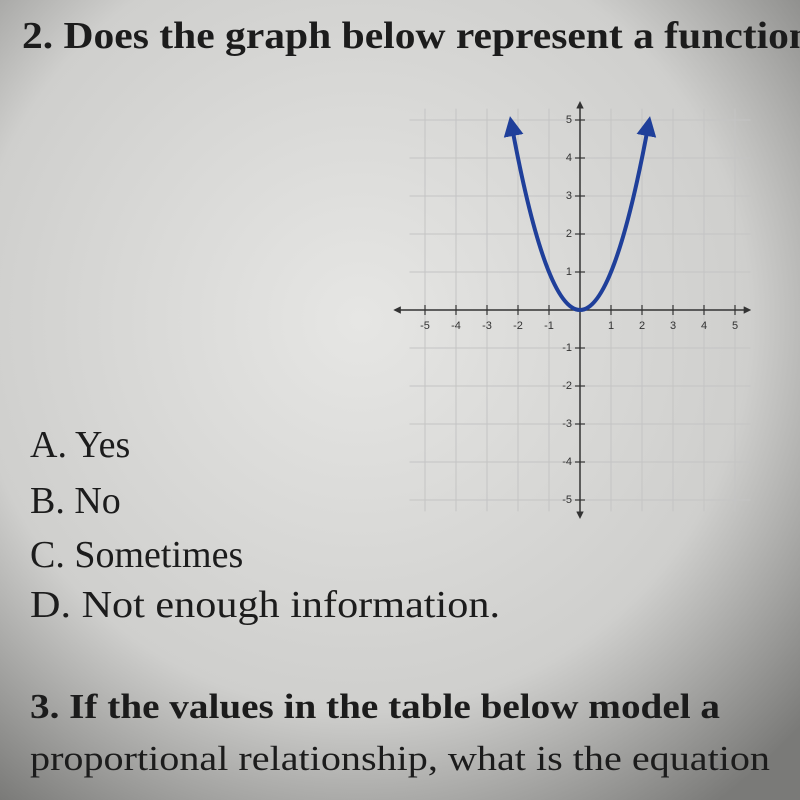  I want to click on option: B. No, so click(75, 501).